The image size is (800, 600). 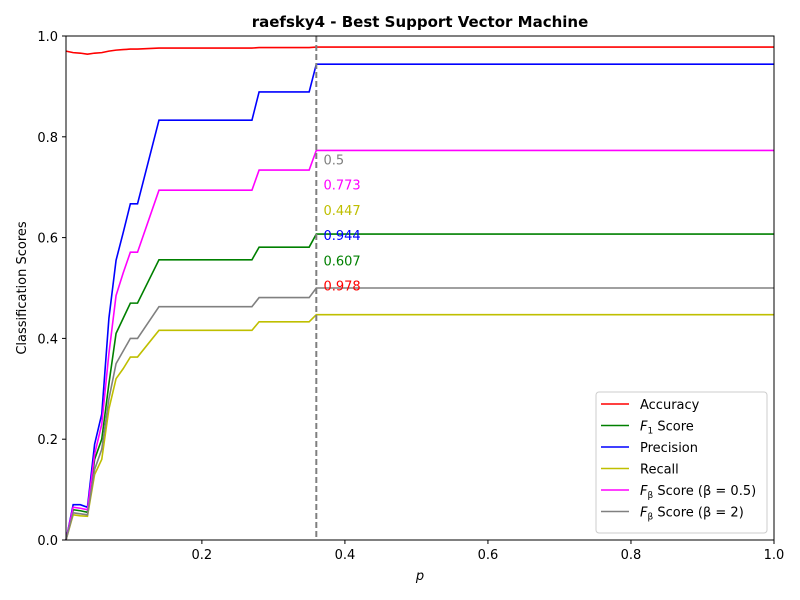 What do you see at coordinates (333, 160) in the screenshot?
I see `value-annotation-0: 0.5` at bounding box center [333, 160].